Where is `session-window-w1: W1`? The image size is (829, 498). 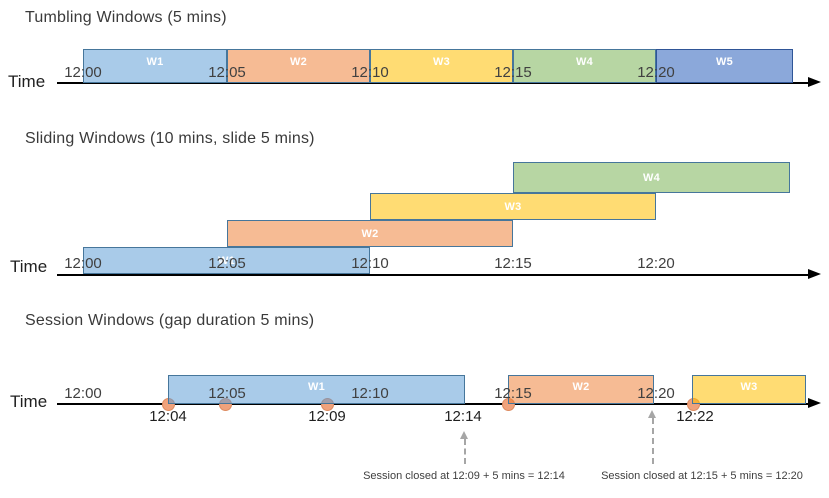 session-window-w1: W1 is located at coordinates (316, 389).